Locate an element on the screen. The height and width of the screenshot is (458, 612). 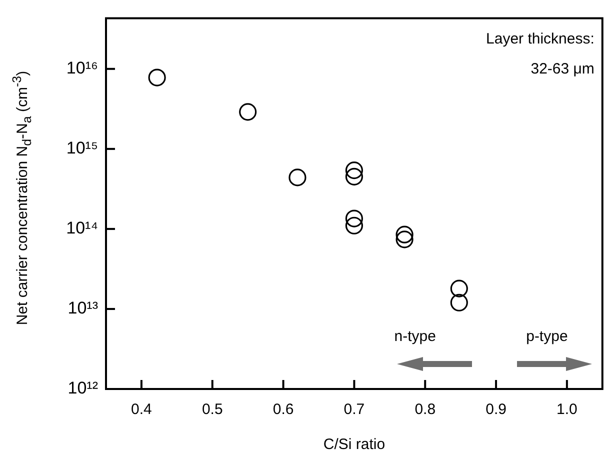
annotation: p-type is located at coordinates (547, 337).